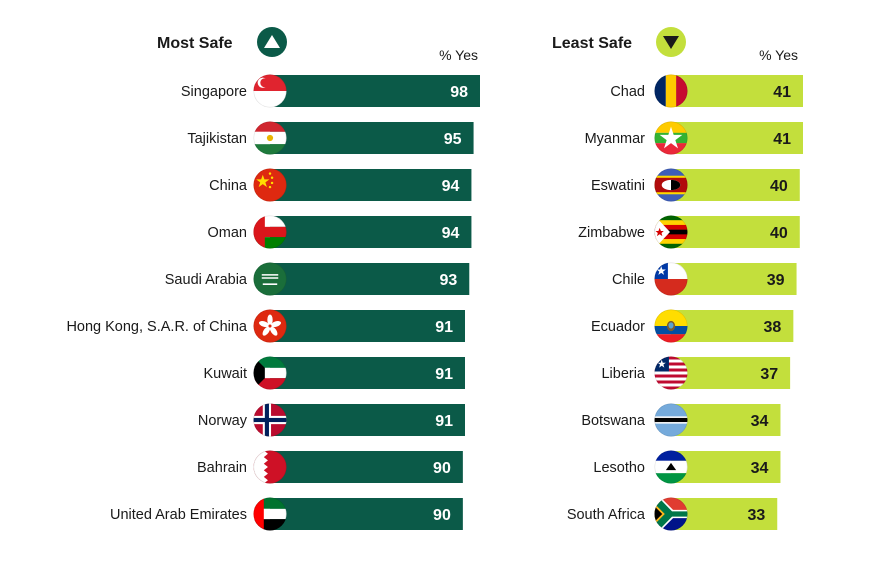  Describe the element at coordinates (671, 279) in the screenshot. I see `chile-flag-icon` at that location.